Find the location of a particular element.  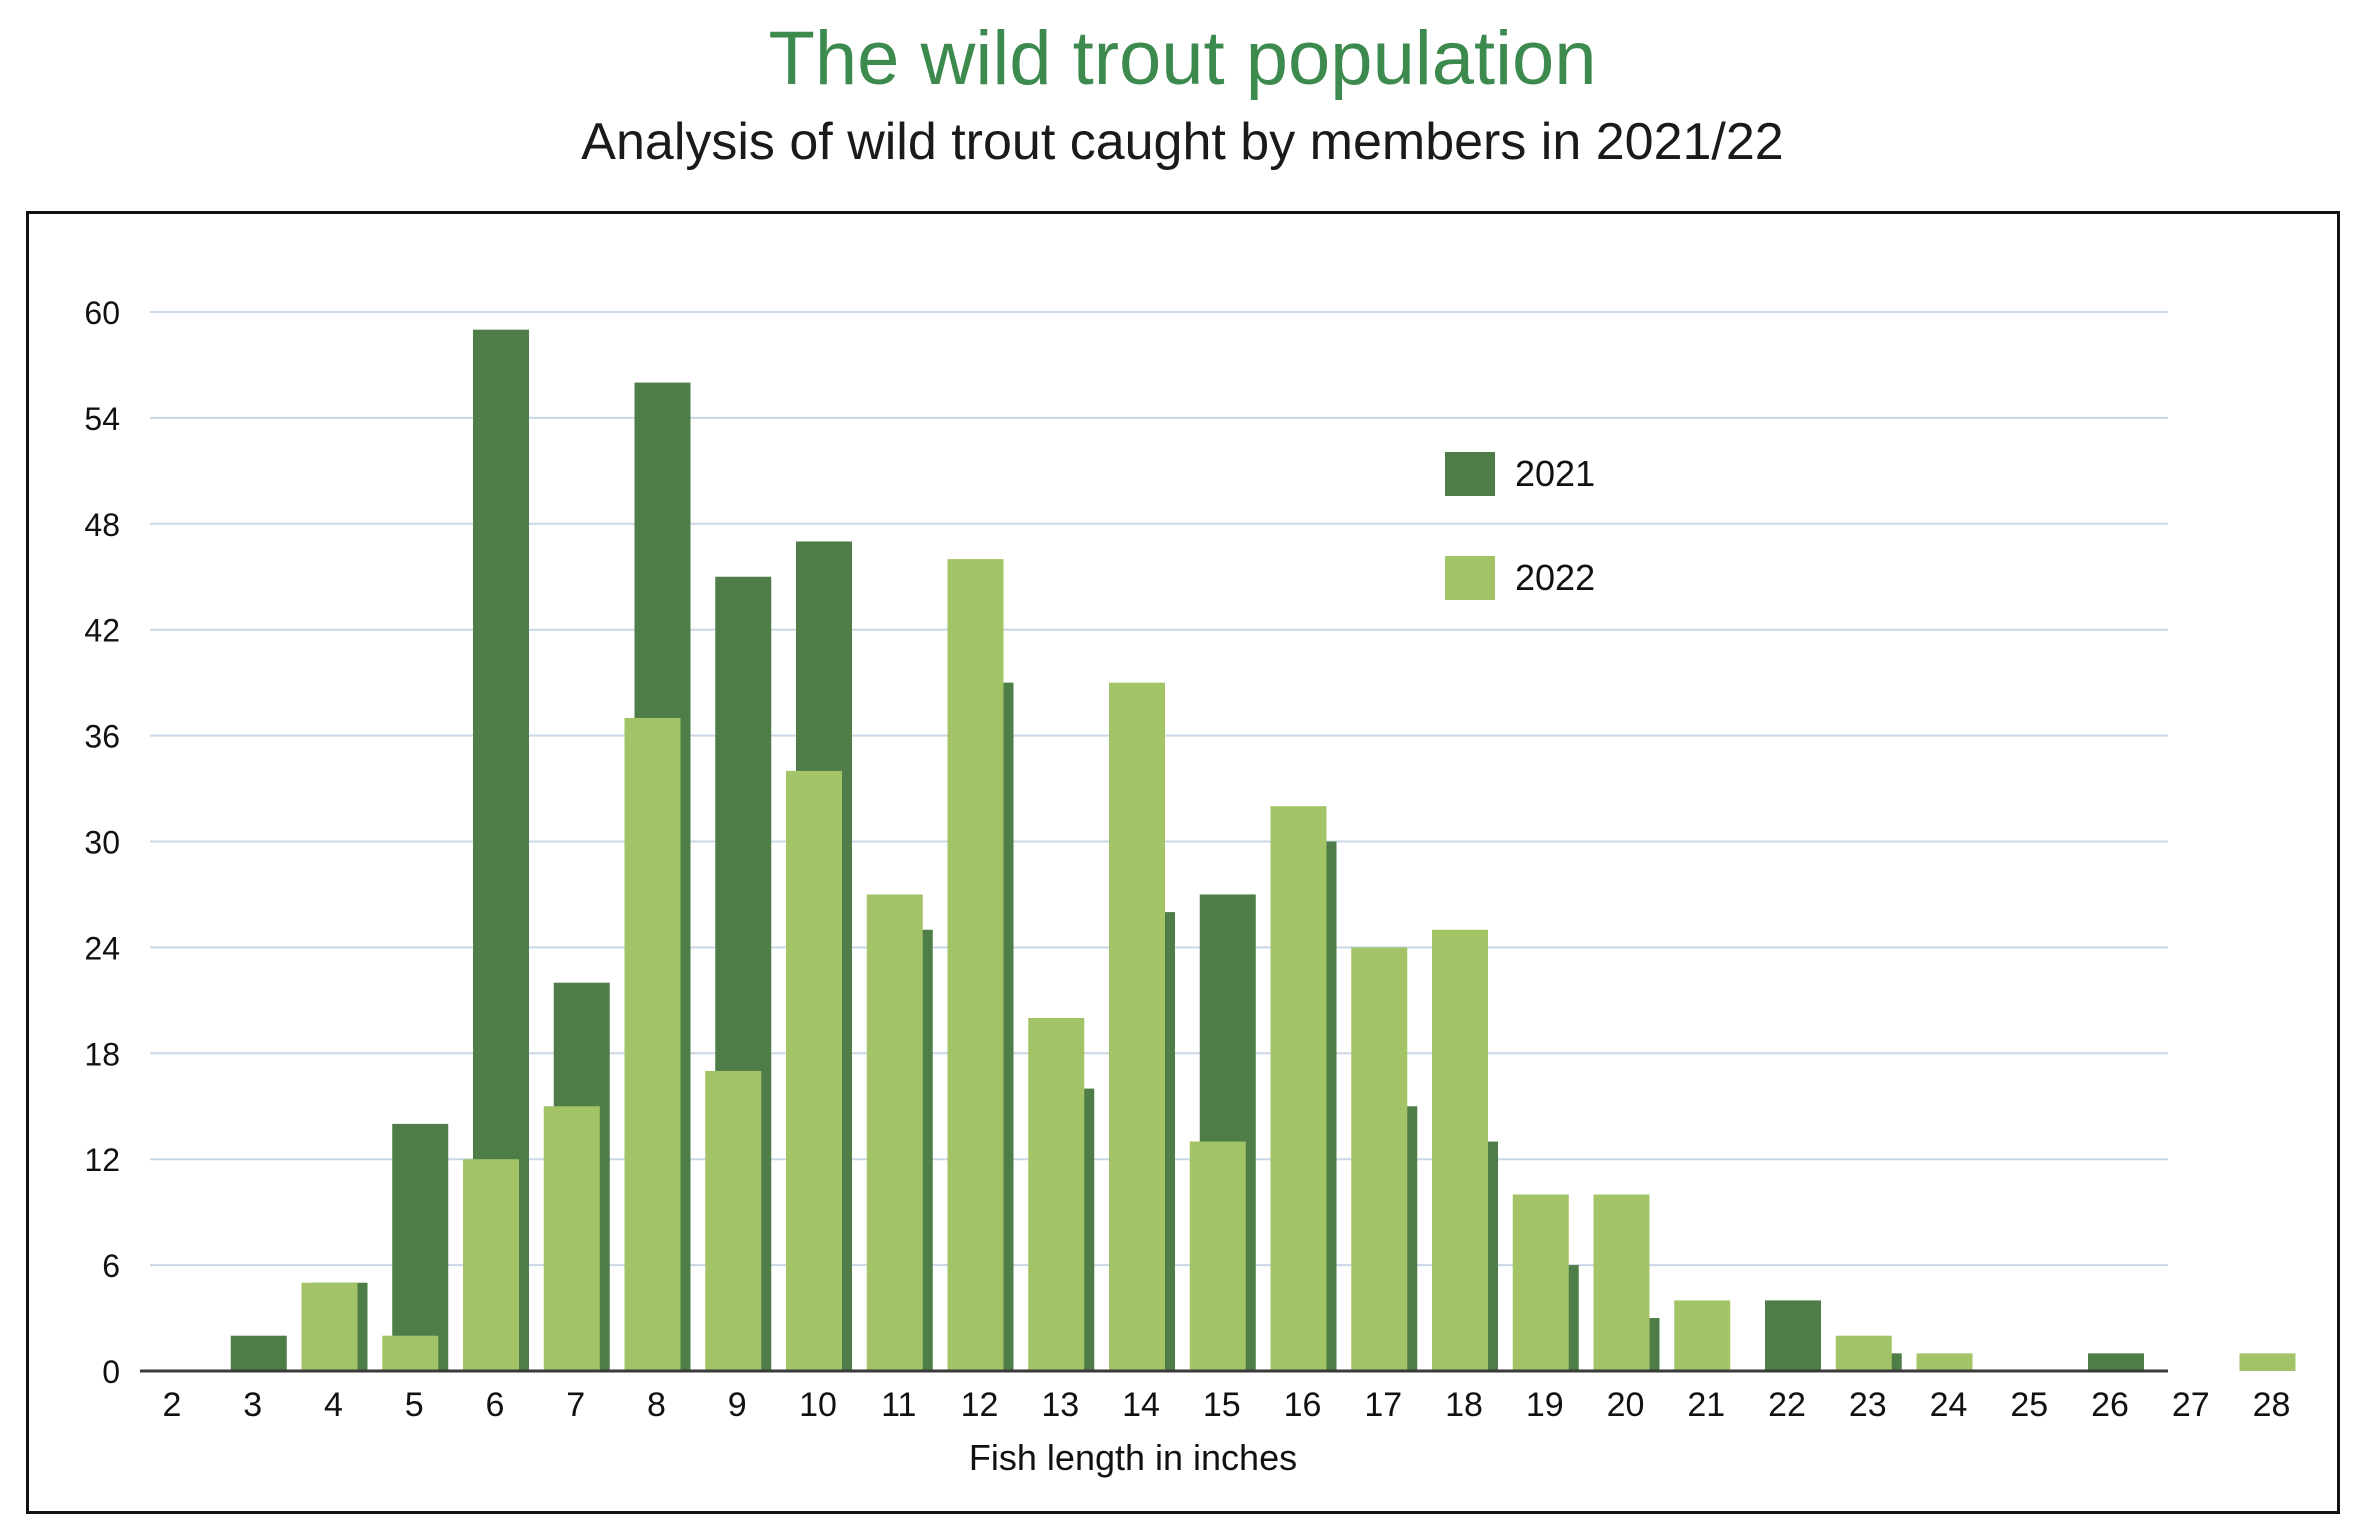

x-tick-label: 27 is located at coordinates (2191, 1405).